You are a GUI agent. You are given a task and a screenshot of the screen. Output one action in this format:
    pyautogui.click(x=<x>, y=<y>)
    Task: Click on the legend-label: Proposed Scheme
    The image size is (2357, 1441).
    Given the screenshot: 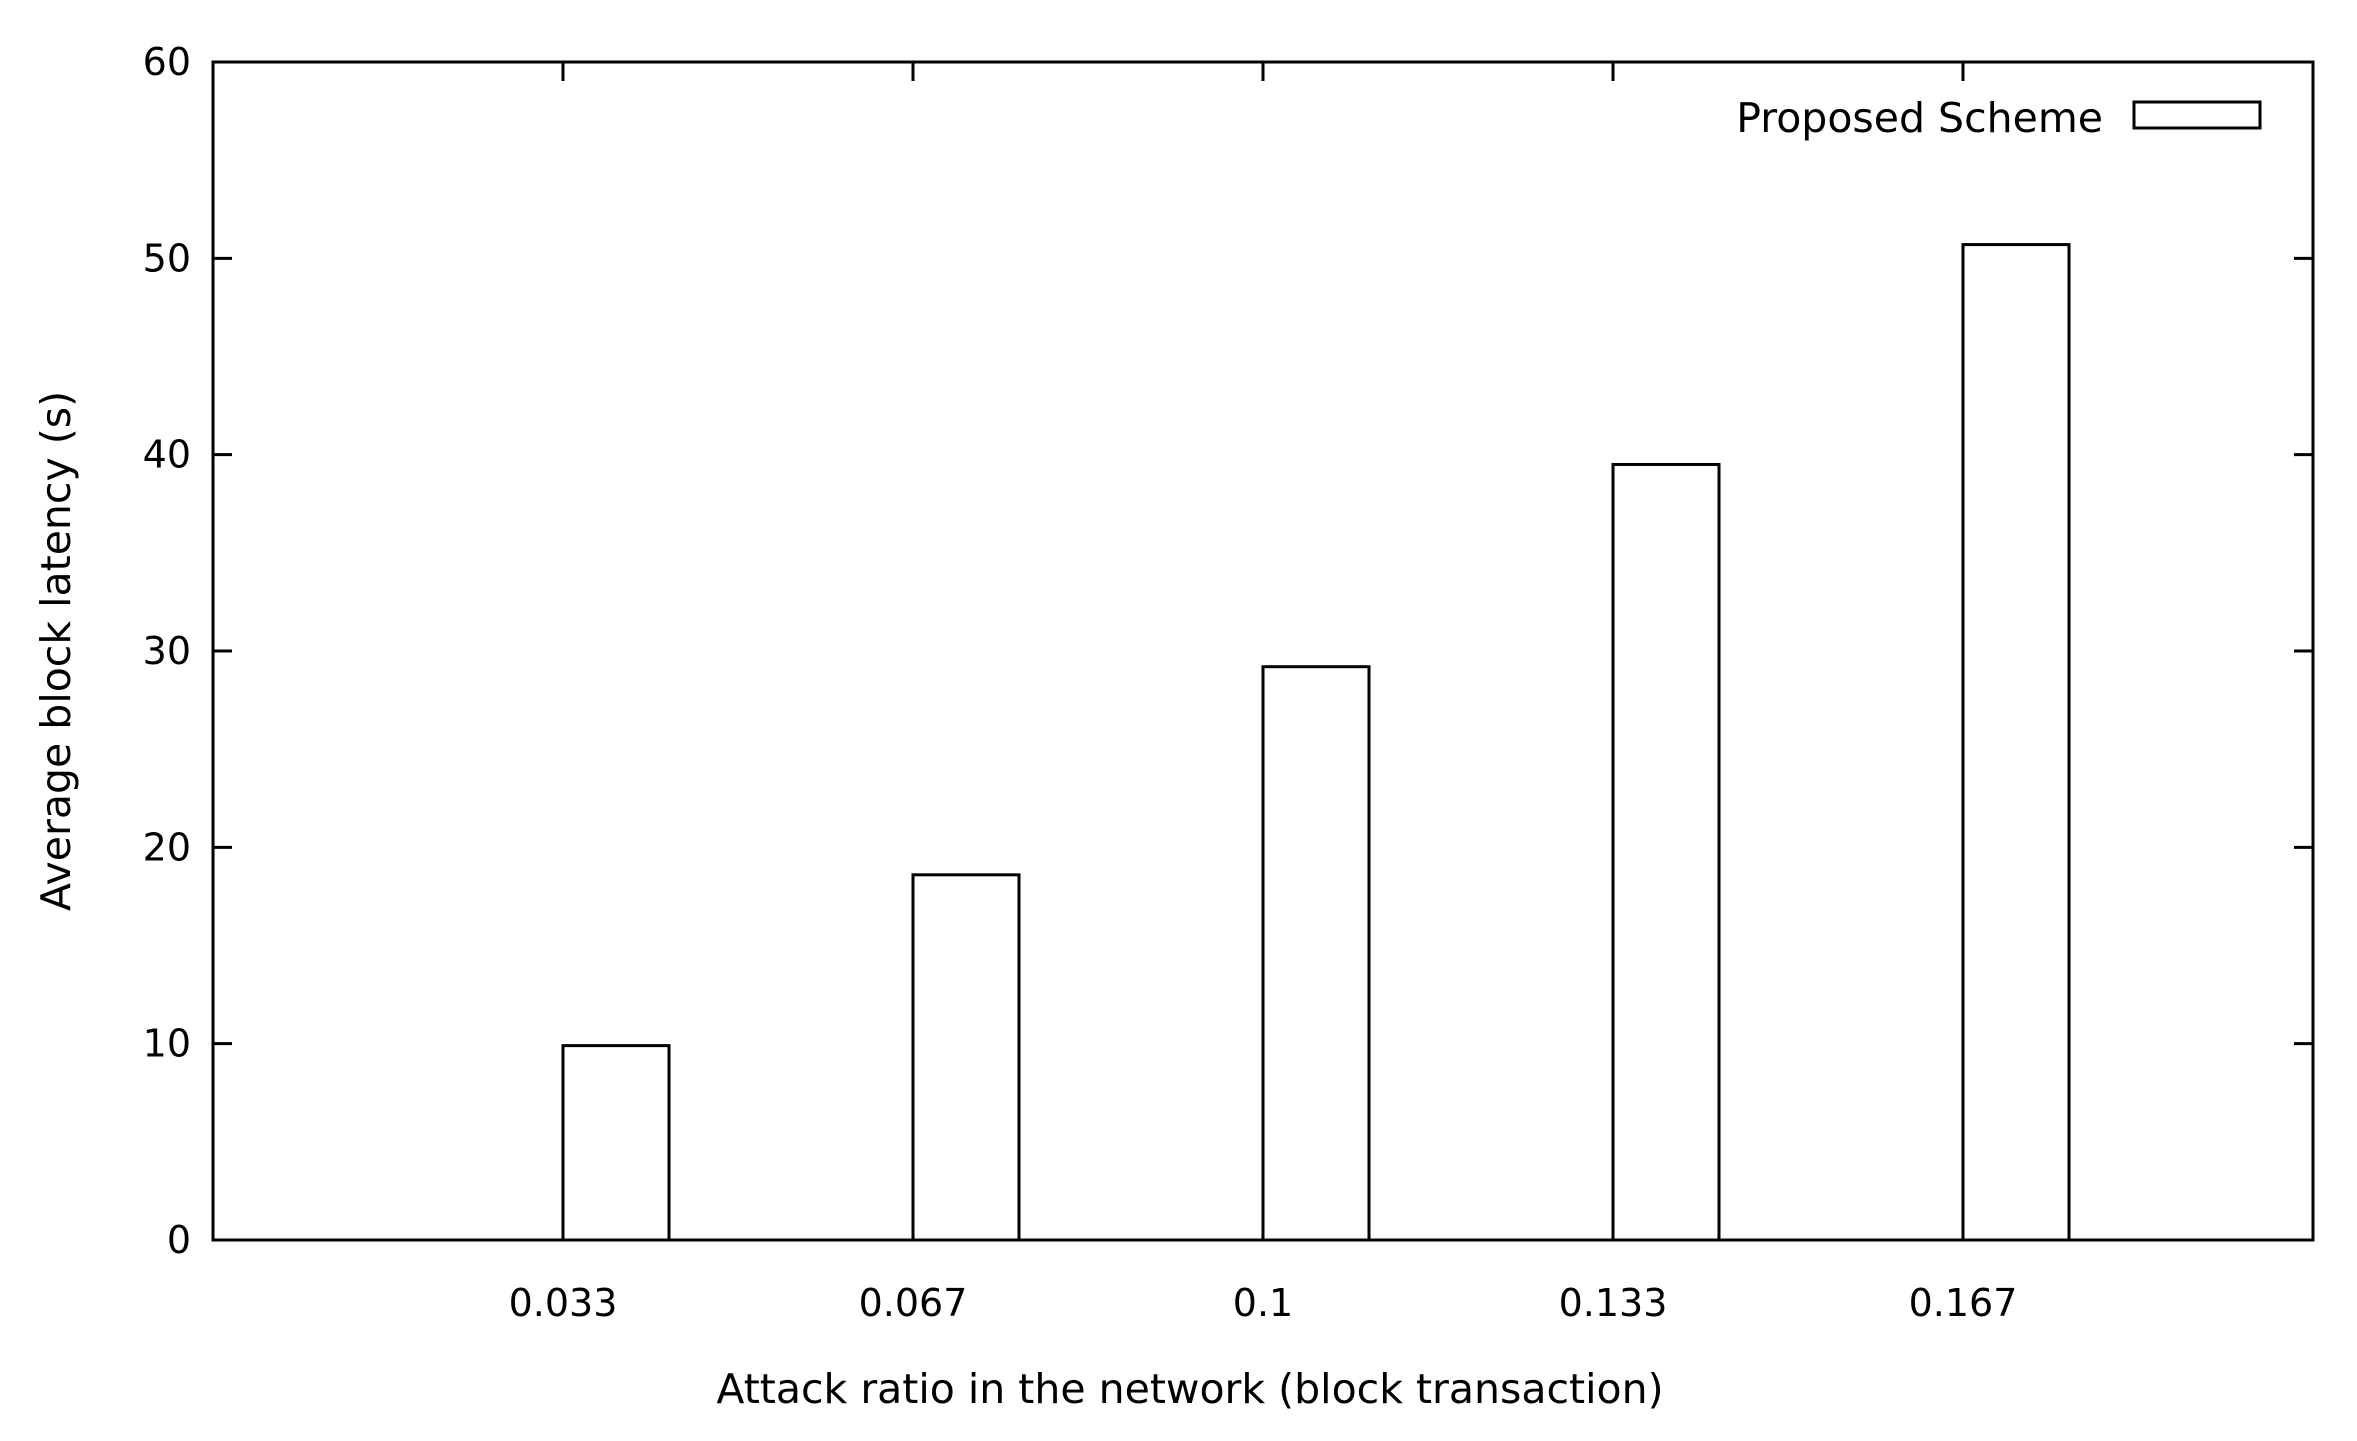 What is the action you would take?
    pyautogui.click(x=1919, y=118)
    